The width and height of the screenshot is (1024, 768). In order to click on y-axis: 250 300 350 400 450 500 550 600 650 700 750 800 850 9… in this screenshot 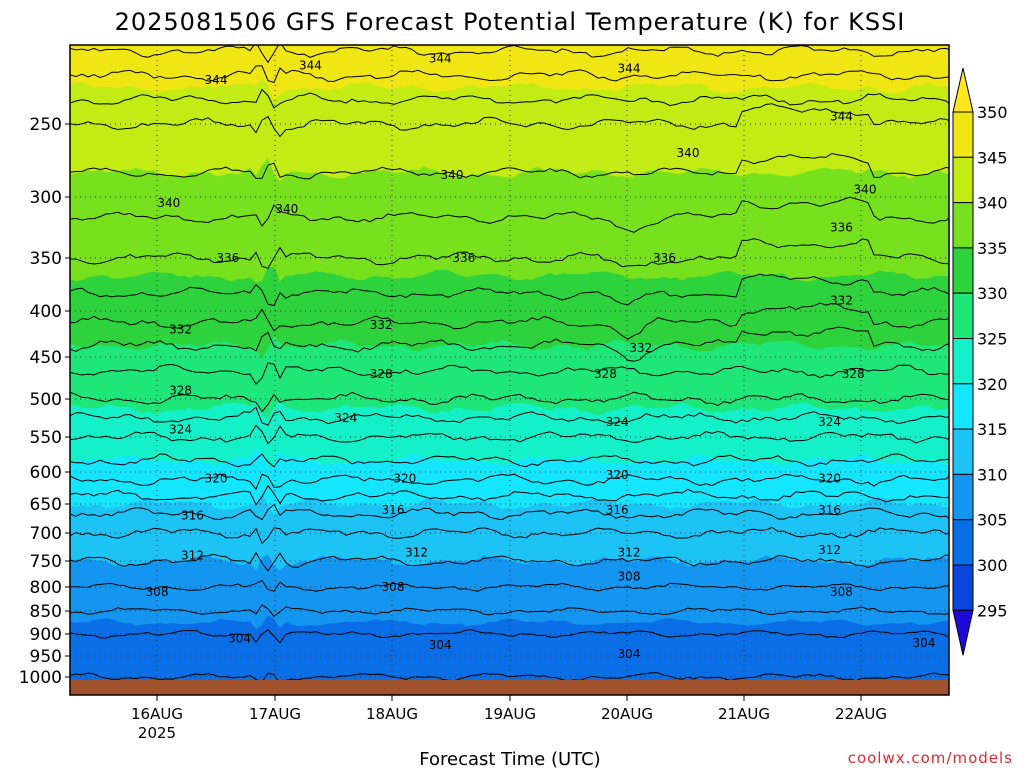, I will do `click(44, 401)`.